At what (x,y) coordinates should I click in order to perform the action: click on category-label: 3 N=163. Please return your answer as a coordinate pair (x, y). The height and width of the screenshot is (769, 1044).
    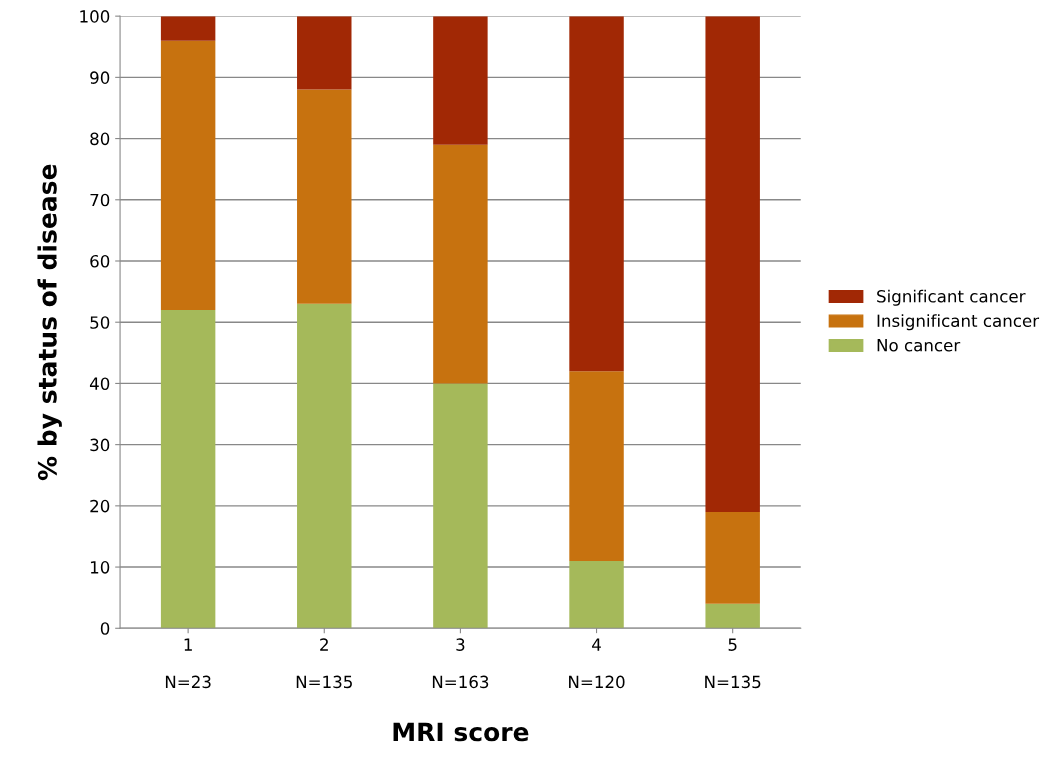
    Looking at the image, I should click on (460, 663).